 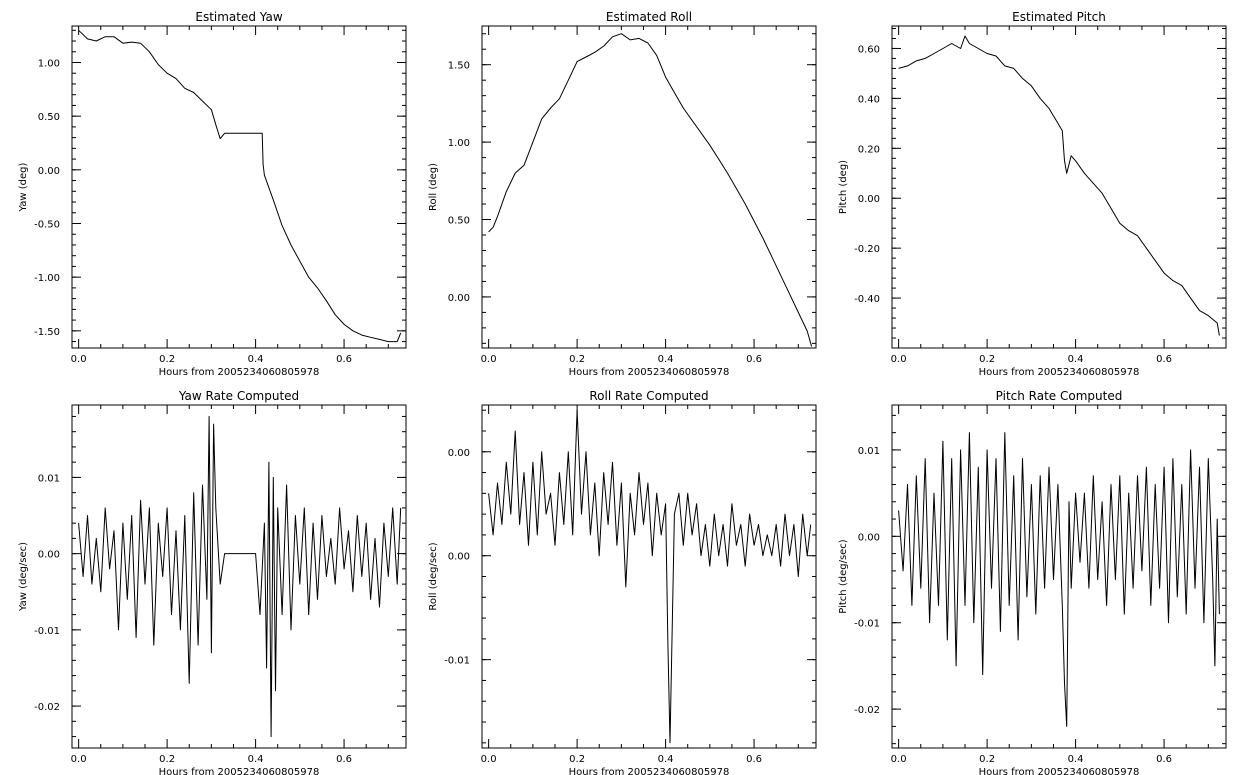 I want to click on y-axis-label: Pitch (deg), so click(x=843, y=187).